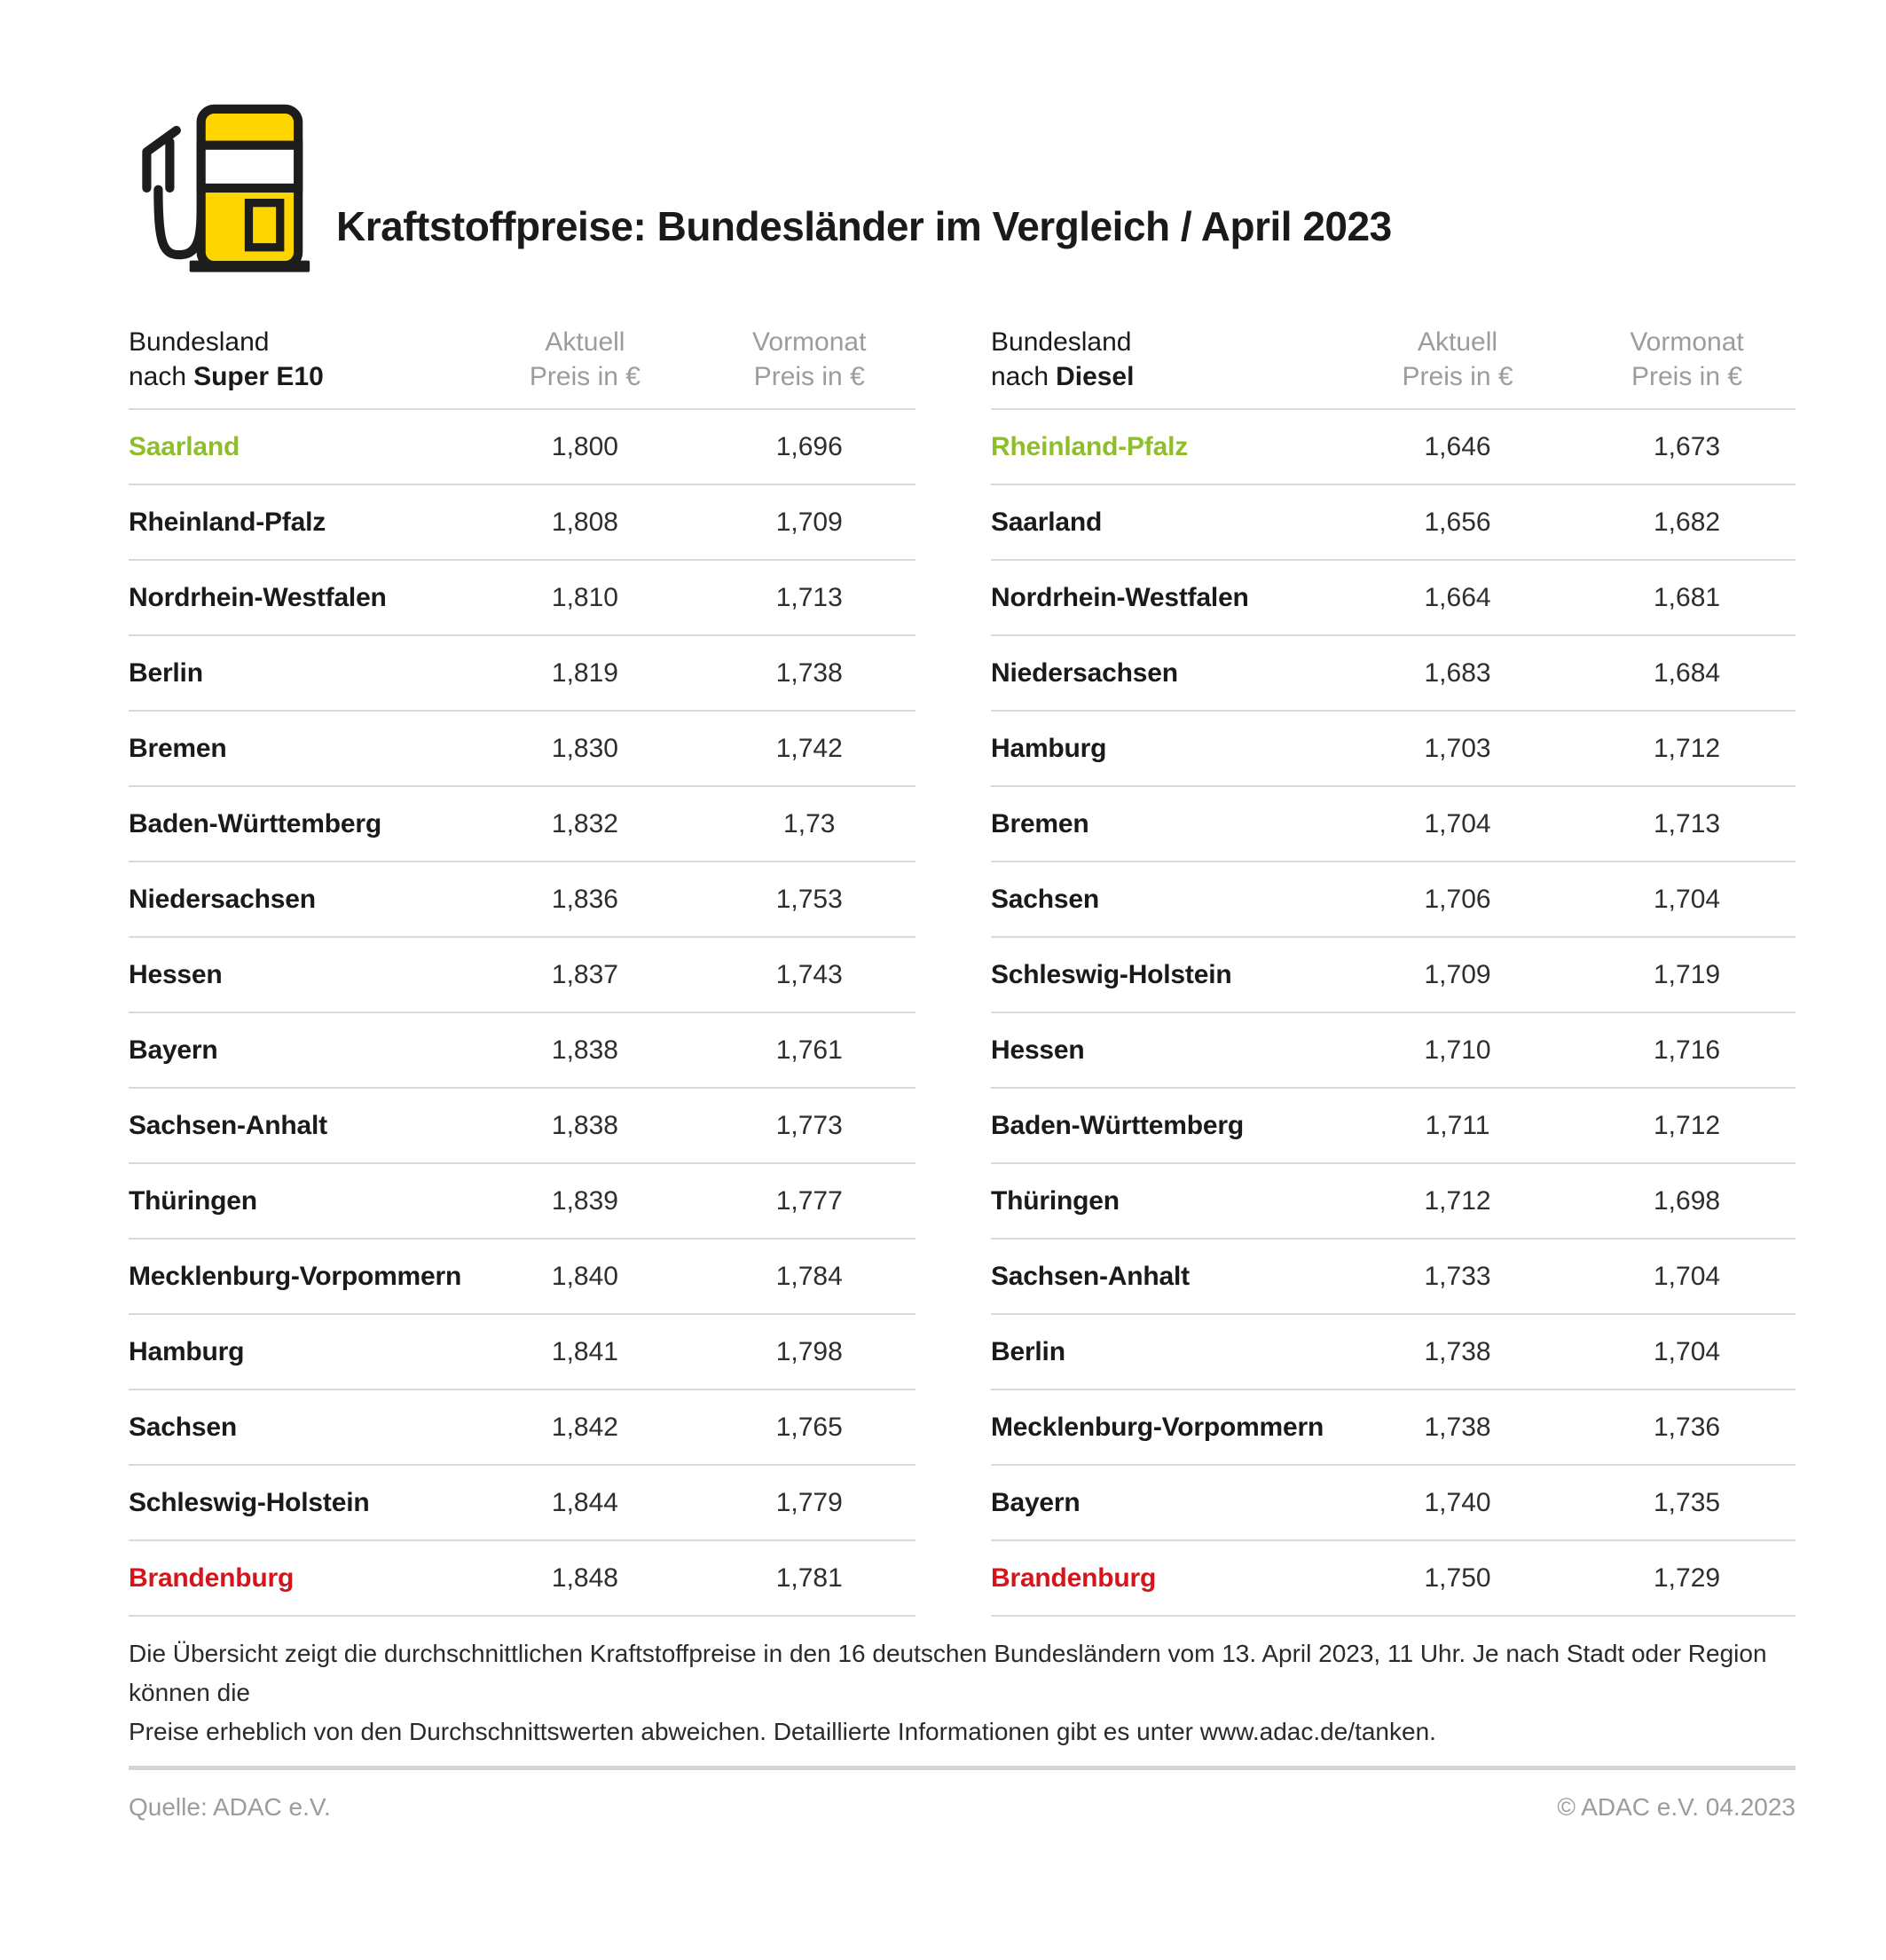 The height and width of the screenshot is (1960, 1886). I want to click on table-row: Nordrhein-Westfalen 1,664 1,681, so click(1393, 598).